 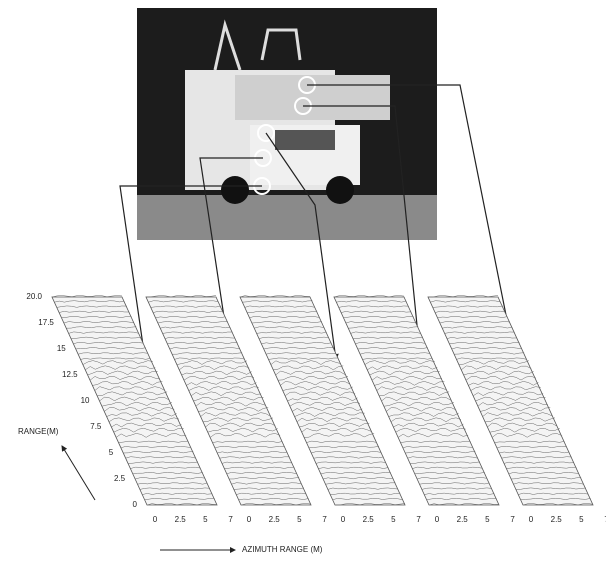 What do you see at coordinates (78, 473) in the screenshot?
I see `range-arrow` at bounding box center [78, 473].